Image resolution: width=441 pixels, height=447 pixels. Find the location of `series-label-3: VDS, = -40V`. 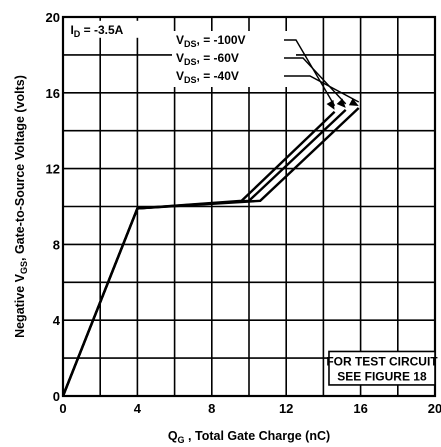

series-label-3: VDS, = -40V is located at coordinates (207, 77).